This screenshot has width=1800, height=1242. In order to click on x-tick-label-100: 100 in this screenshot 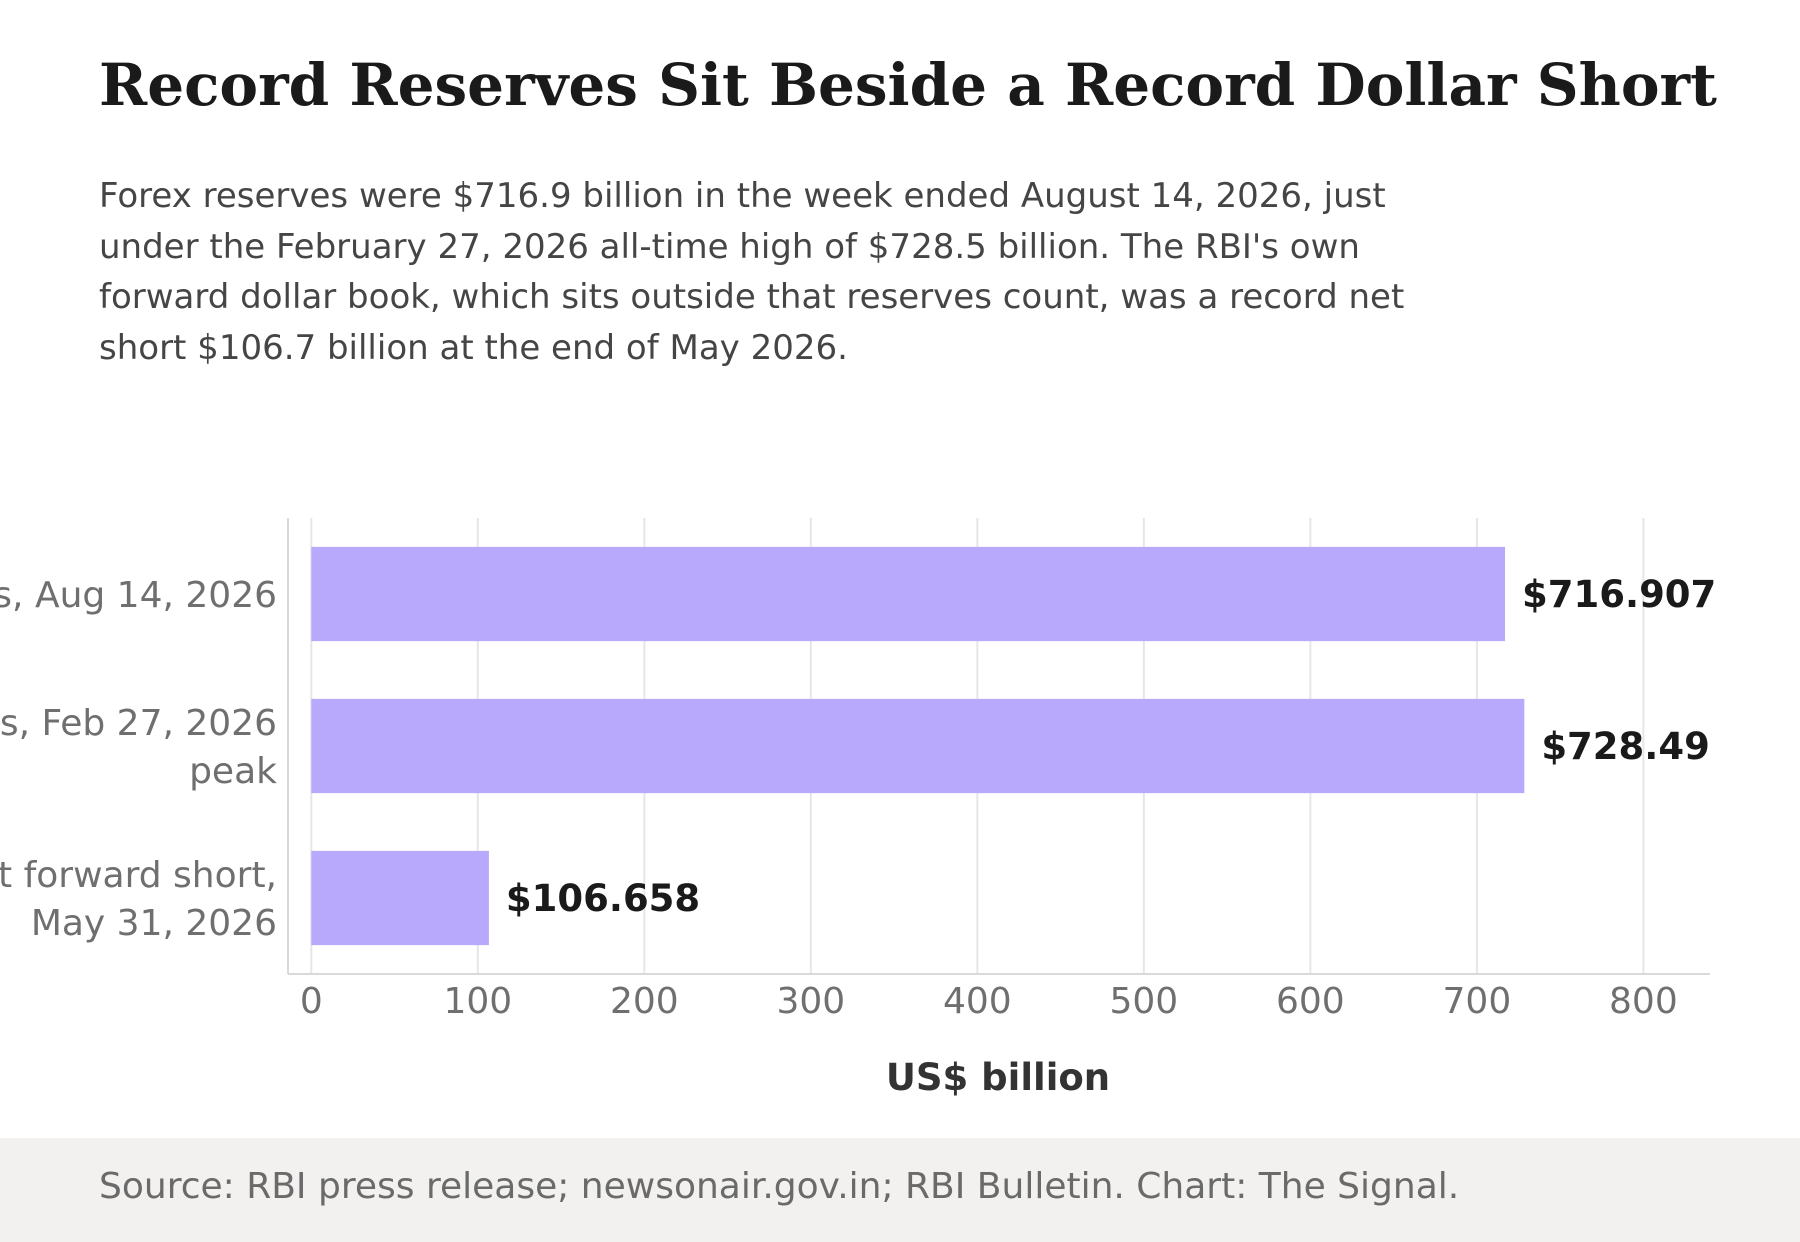, I will do `click(477, 1001)`.